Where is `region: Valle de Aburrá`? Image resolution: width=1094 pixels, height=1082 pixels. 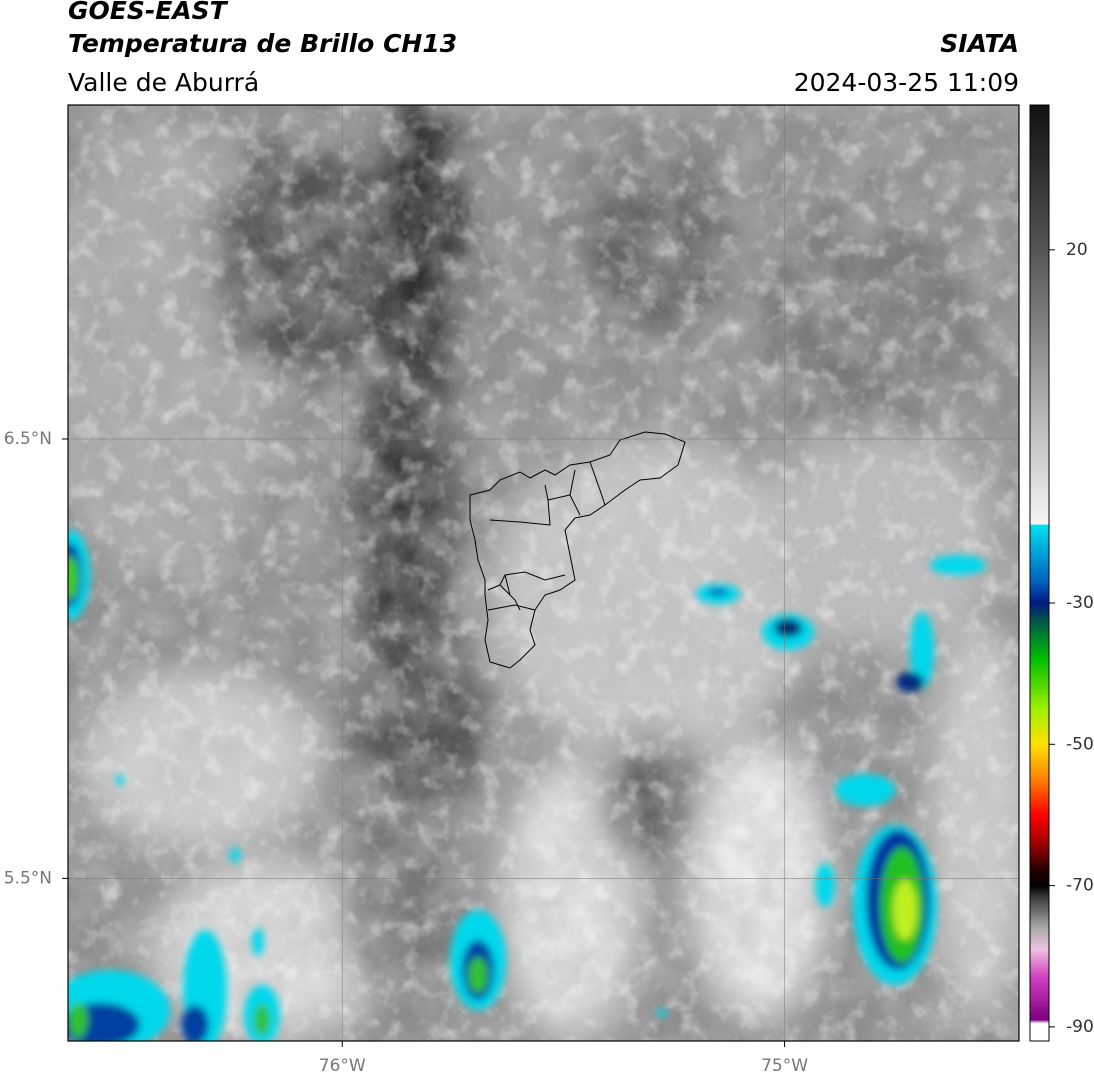 region: Valle de Aburrá is located at coordinates (163, 82).